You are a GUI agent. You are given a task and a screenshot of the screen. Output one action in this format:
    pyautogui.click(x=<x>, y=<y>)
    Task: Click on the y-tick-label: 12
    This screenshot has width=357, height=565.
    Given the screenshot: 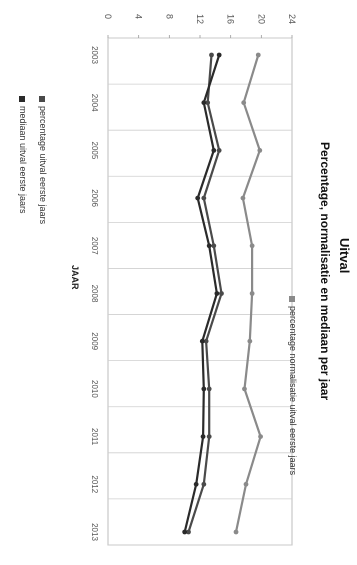 What is the action you would take?
    pyautogui.click(x=200, y=19)
    